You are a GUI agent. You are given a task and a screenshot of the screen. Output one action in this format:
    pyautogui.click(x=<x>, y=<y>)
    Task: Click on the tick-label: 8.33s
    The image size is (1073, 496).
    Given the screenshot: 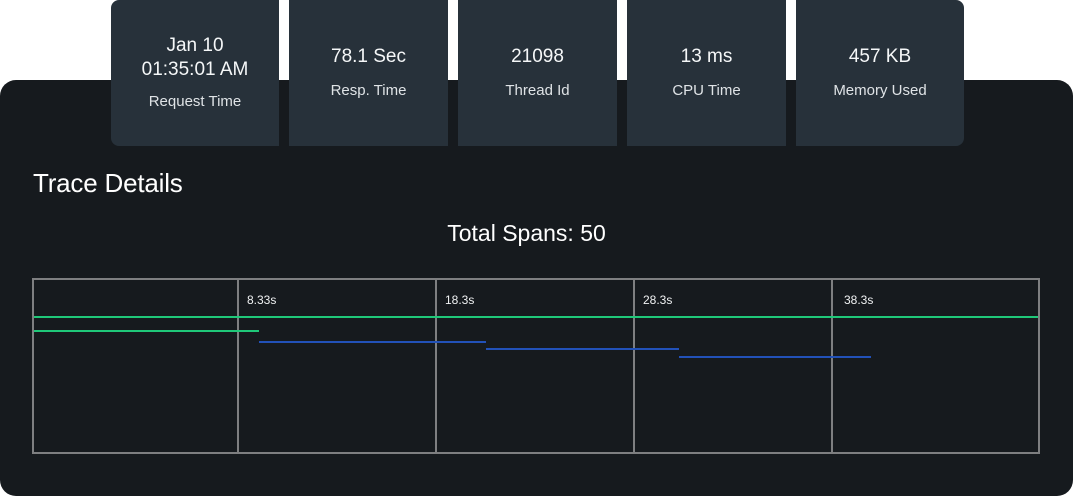 What is the action you would take?
    pyautogui.click(x=262, y=300)
    